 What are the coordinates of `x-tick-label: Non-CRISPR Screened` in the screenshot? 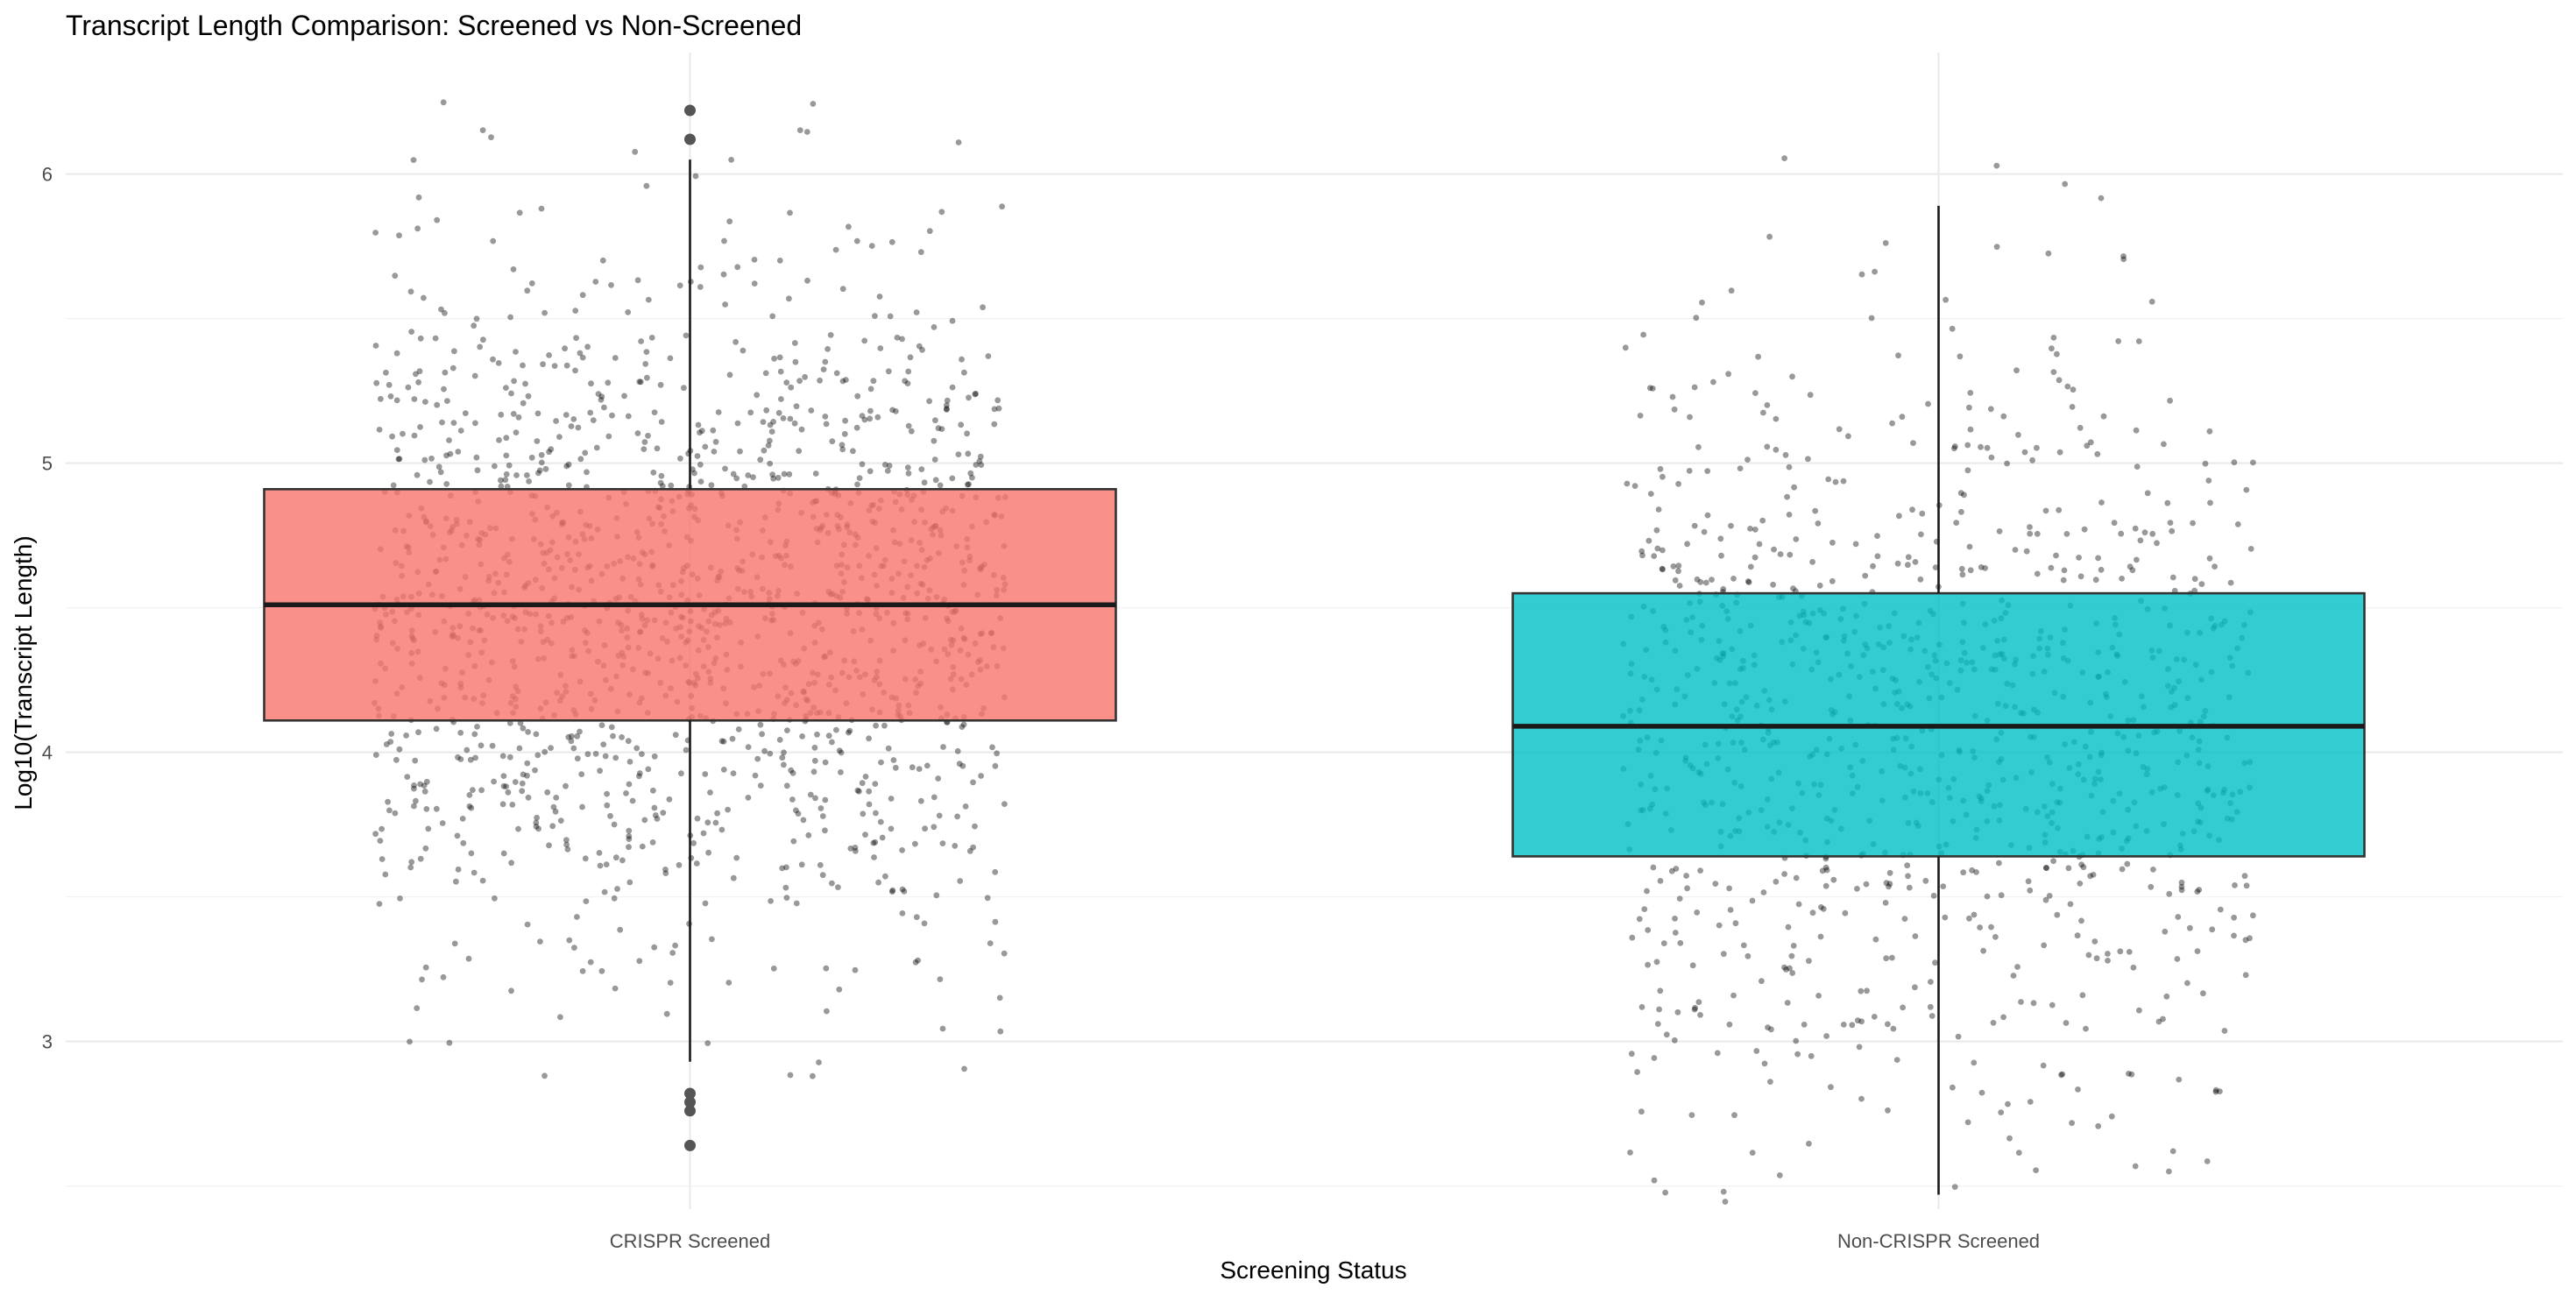 It's located at (1938, 1241).